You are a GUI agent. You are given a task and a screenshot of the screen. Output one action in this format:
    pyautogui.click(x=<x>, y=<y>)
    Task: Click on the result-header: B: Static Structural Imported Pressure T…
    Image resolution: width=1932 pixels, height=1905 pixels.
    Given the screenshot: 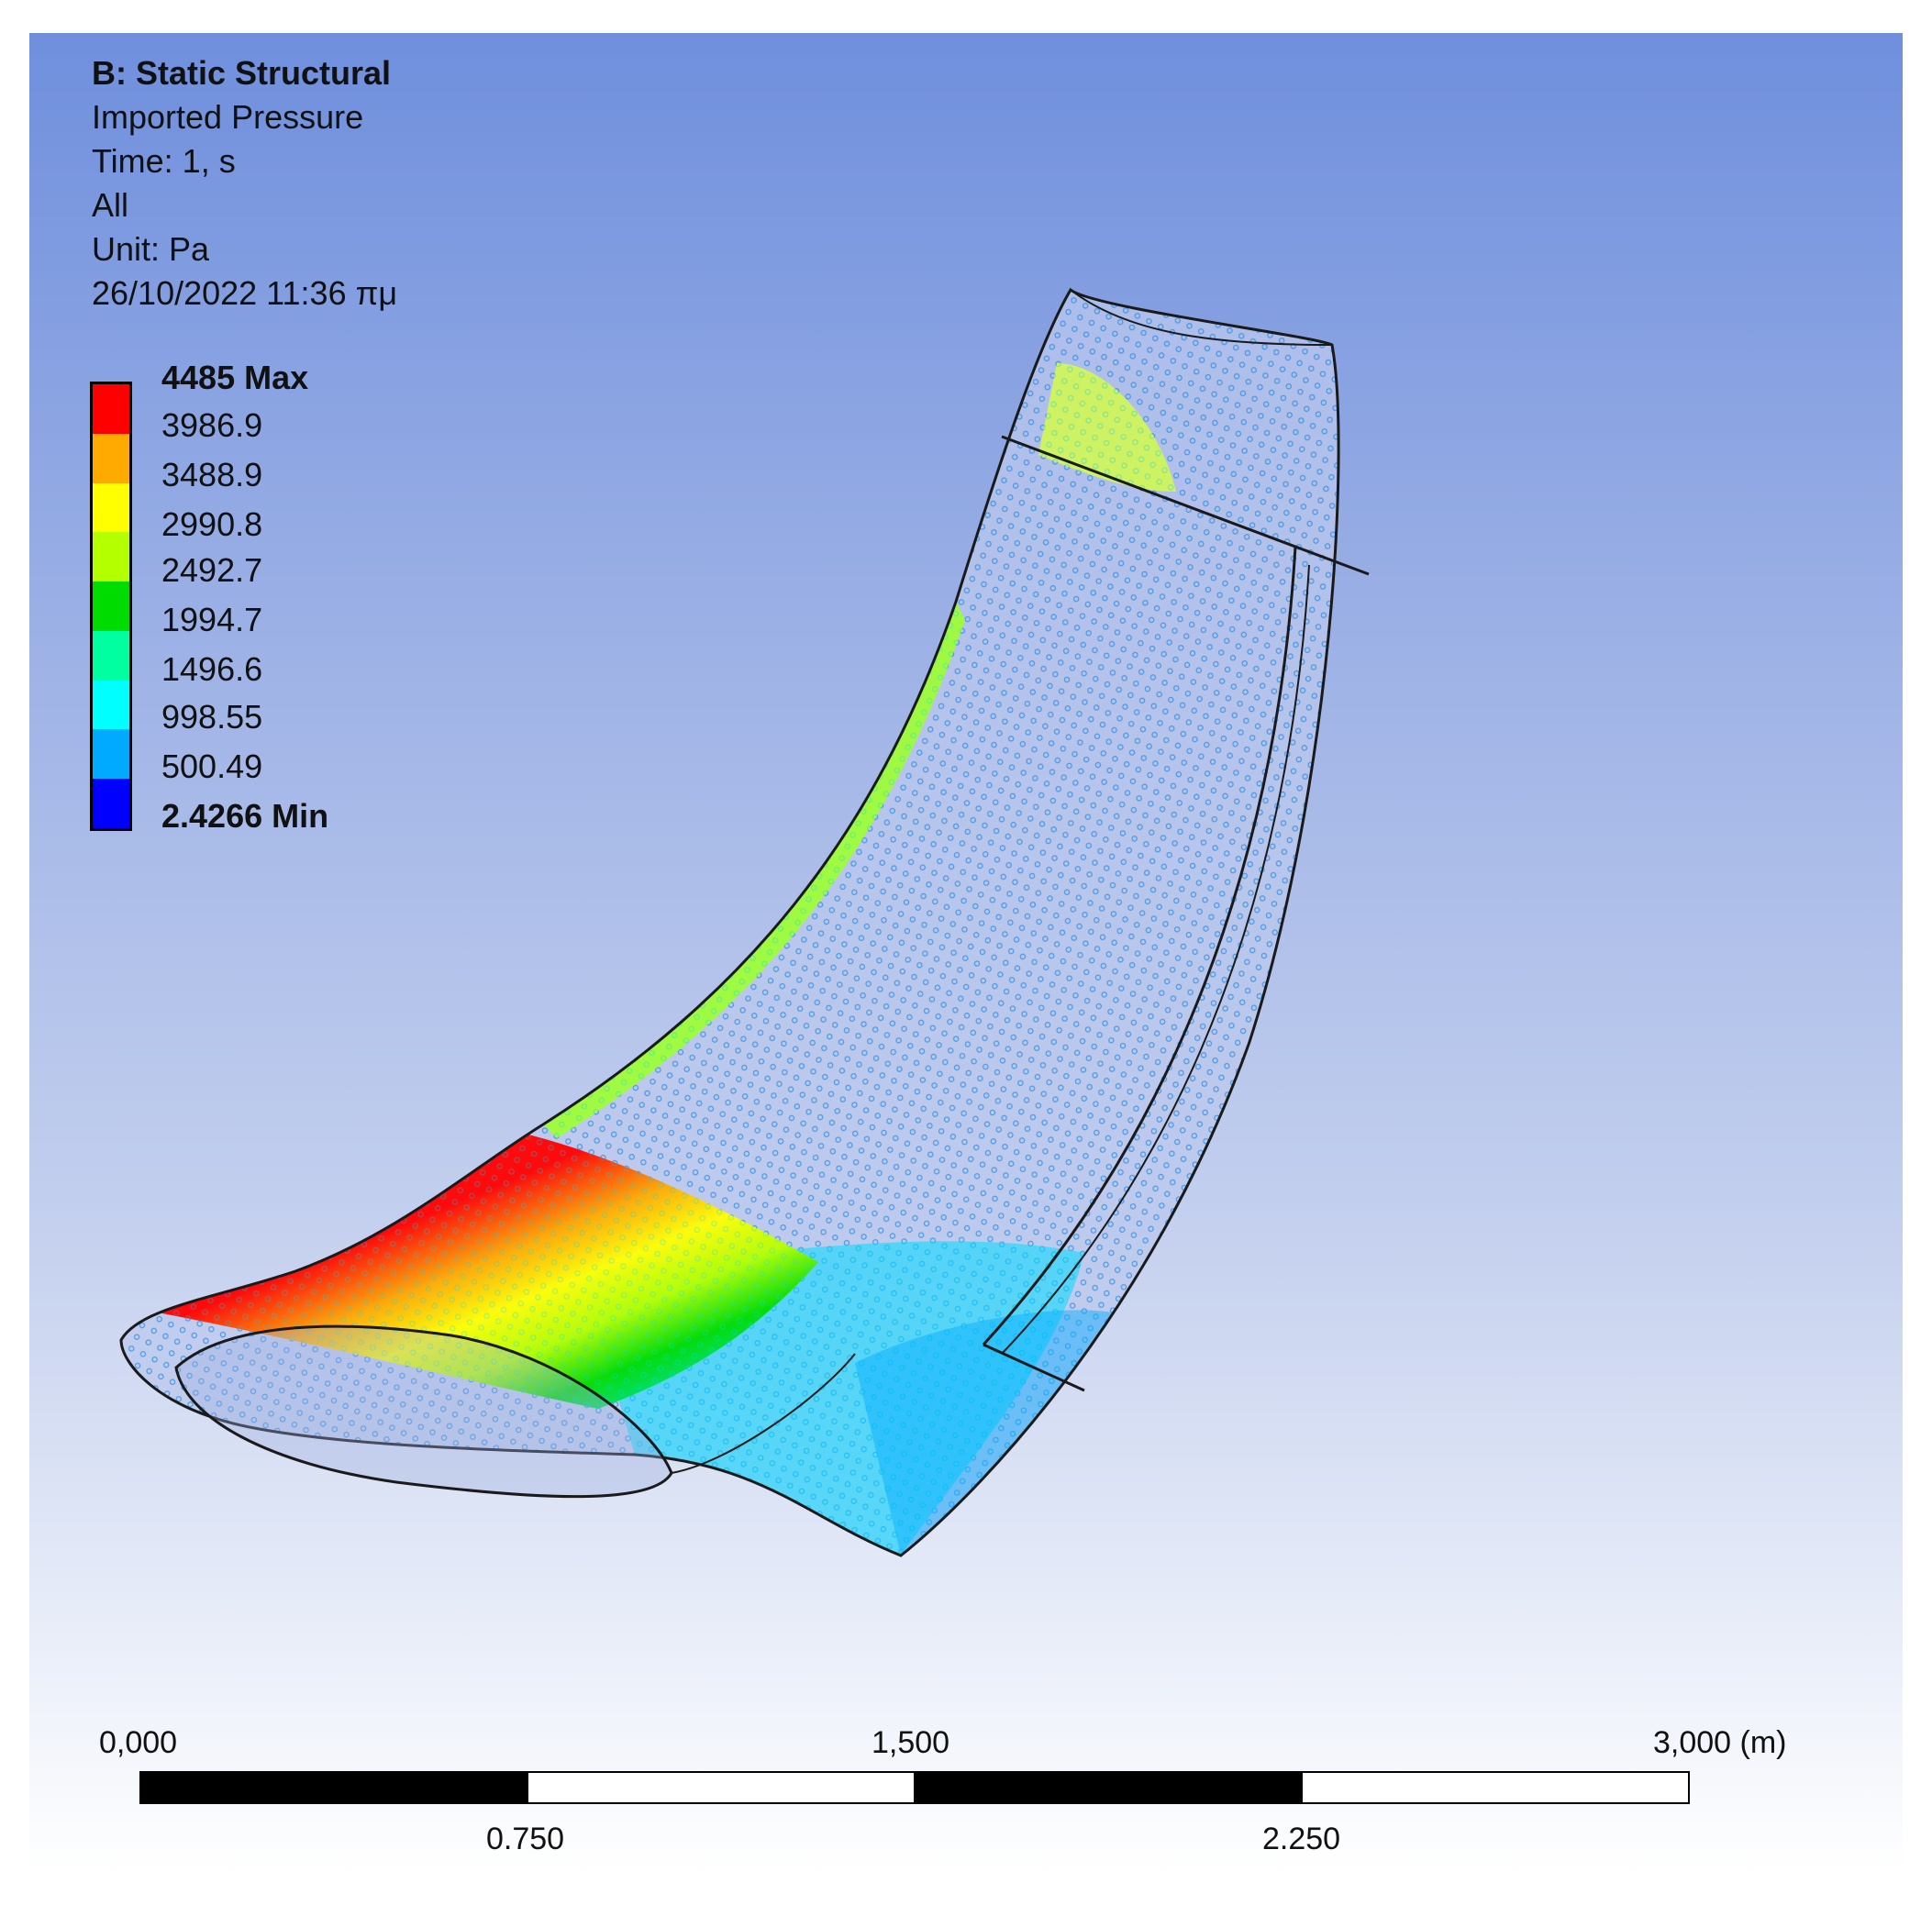 What is the action you would take?
    pyautogui.click(x=244, y=183)
    